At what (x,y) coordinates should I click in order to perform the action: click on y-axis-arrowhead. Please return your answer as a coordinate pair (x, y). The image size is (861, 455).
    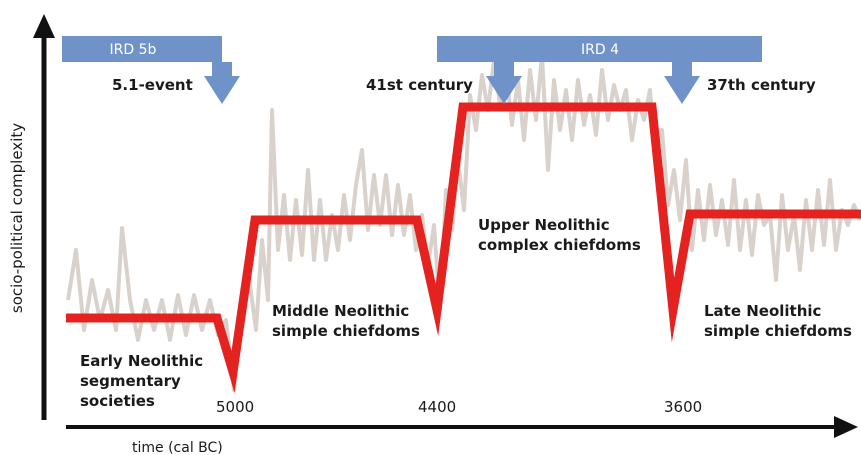
    Looking at the image, I should click on (44, 26).